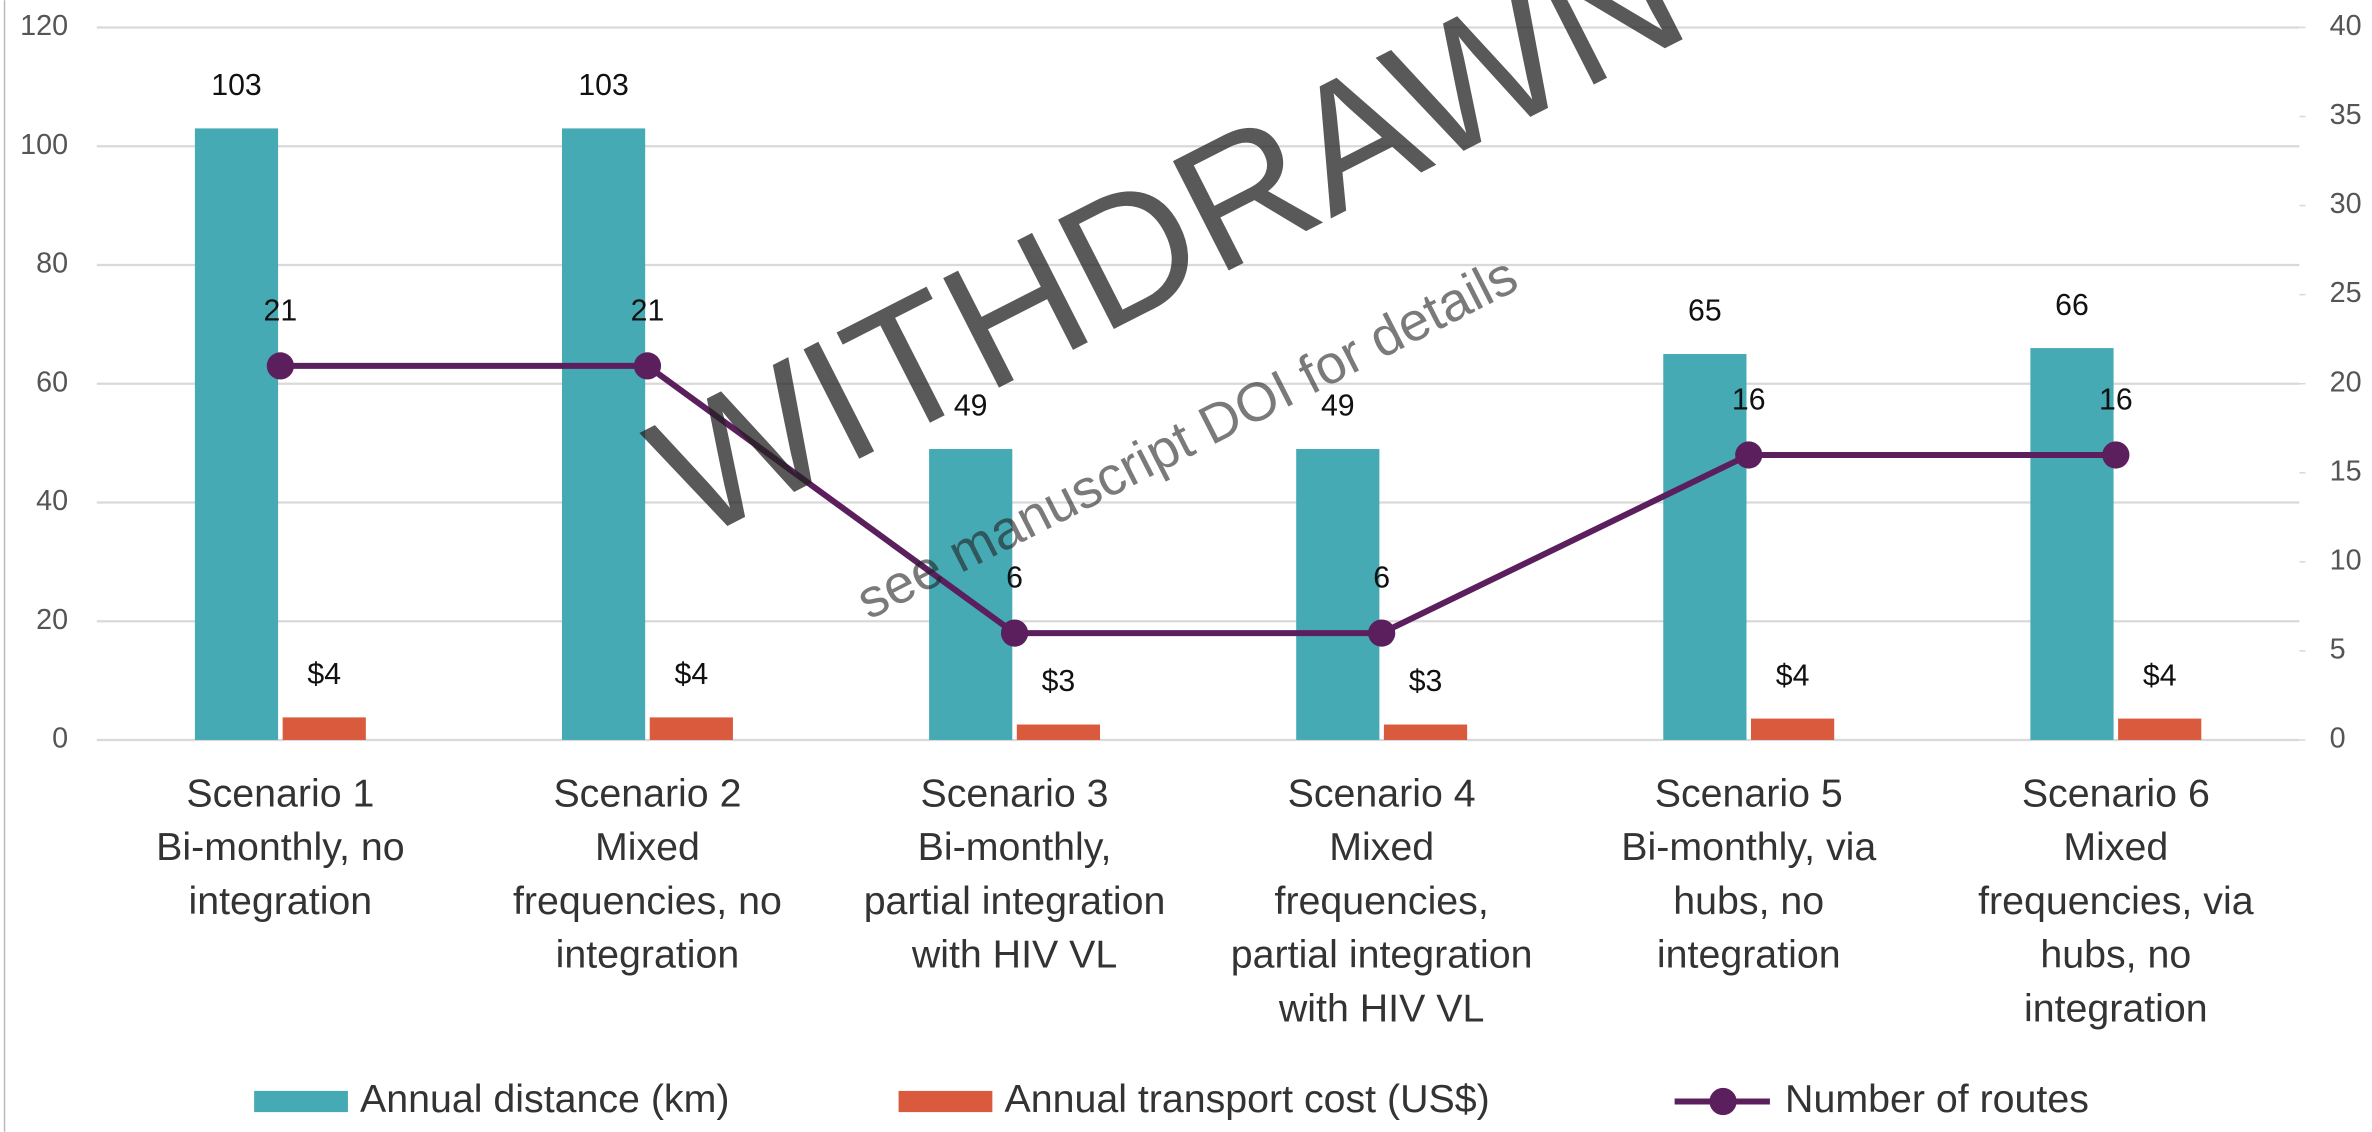 The image size is (2372, 1132). I want to click on x-tick-line: Bi-monthly, no, so click(280, 847).